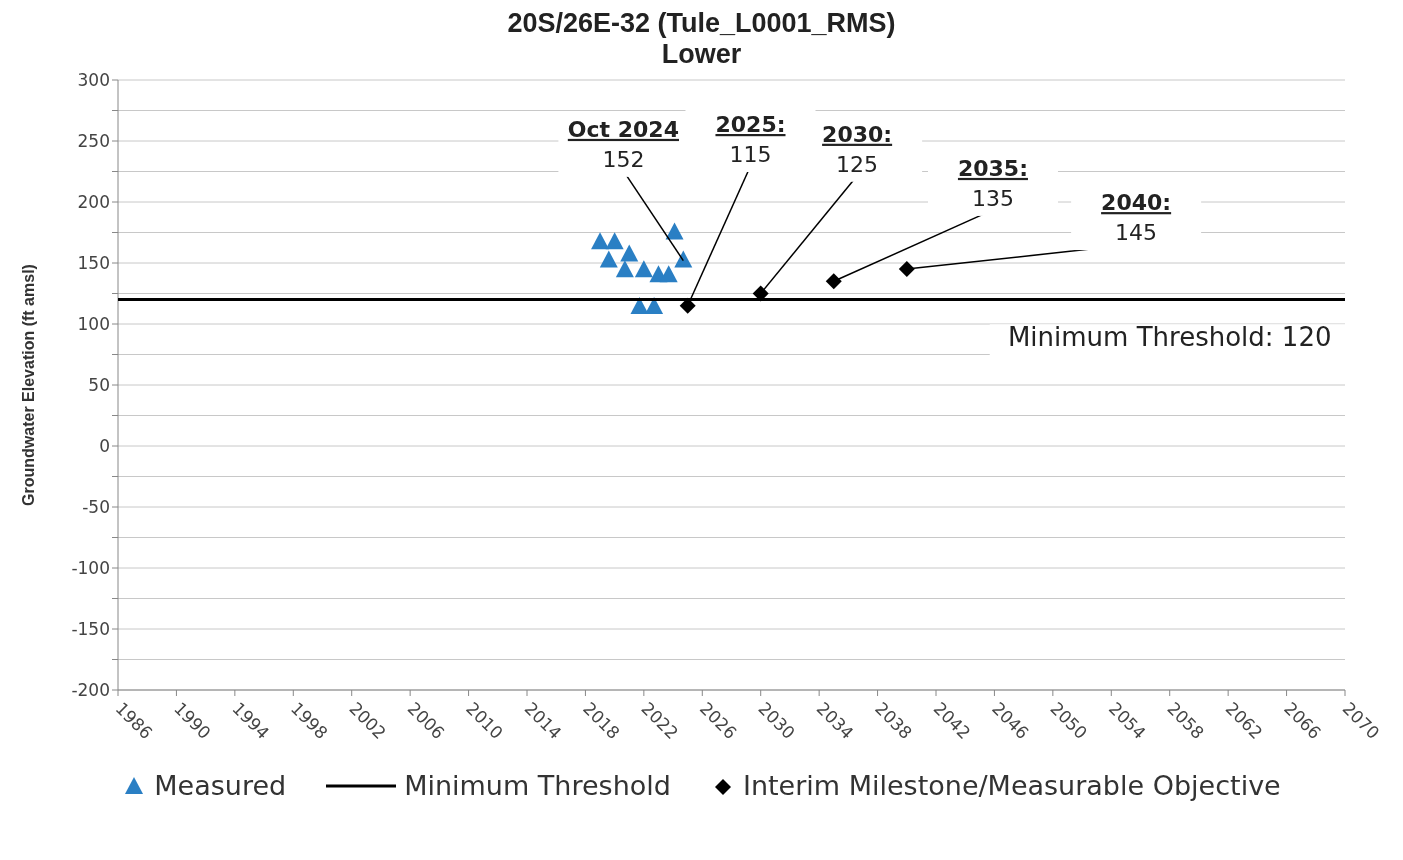  What do you see at coordinates (93, 324) in the screenshot?
I see `y-tick-label: 100` at bounding box center [93, 324].